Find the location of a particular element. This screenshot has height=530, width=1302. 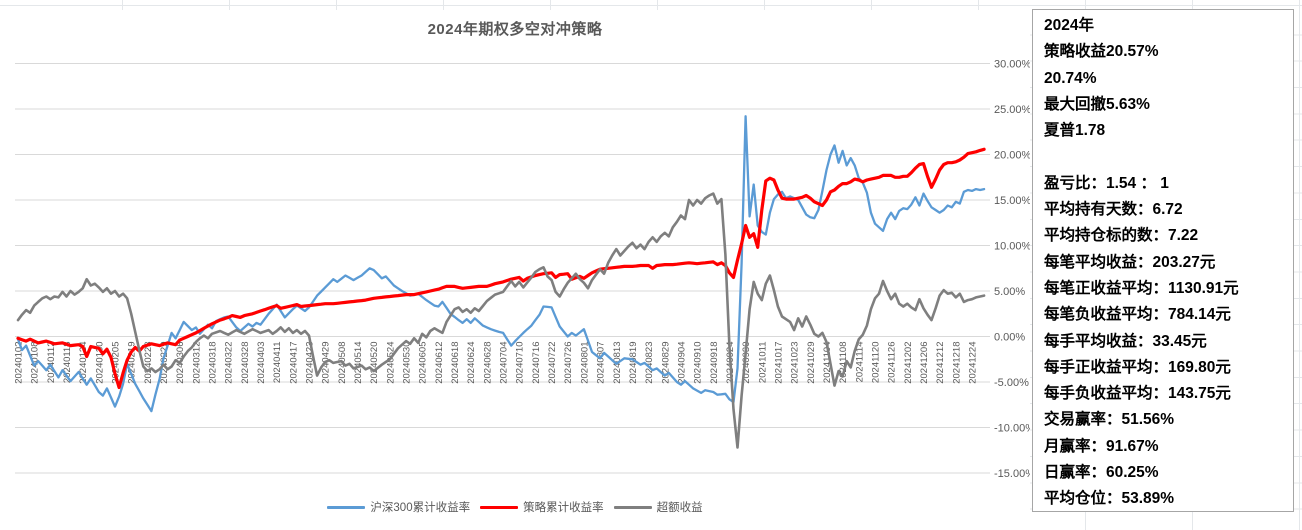

x-axis-tick-label: 20241212 is located at coordinates (940, 363).